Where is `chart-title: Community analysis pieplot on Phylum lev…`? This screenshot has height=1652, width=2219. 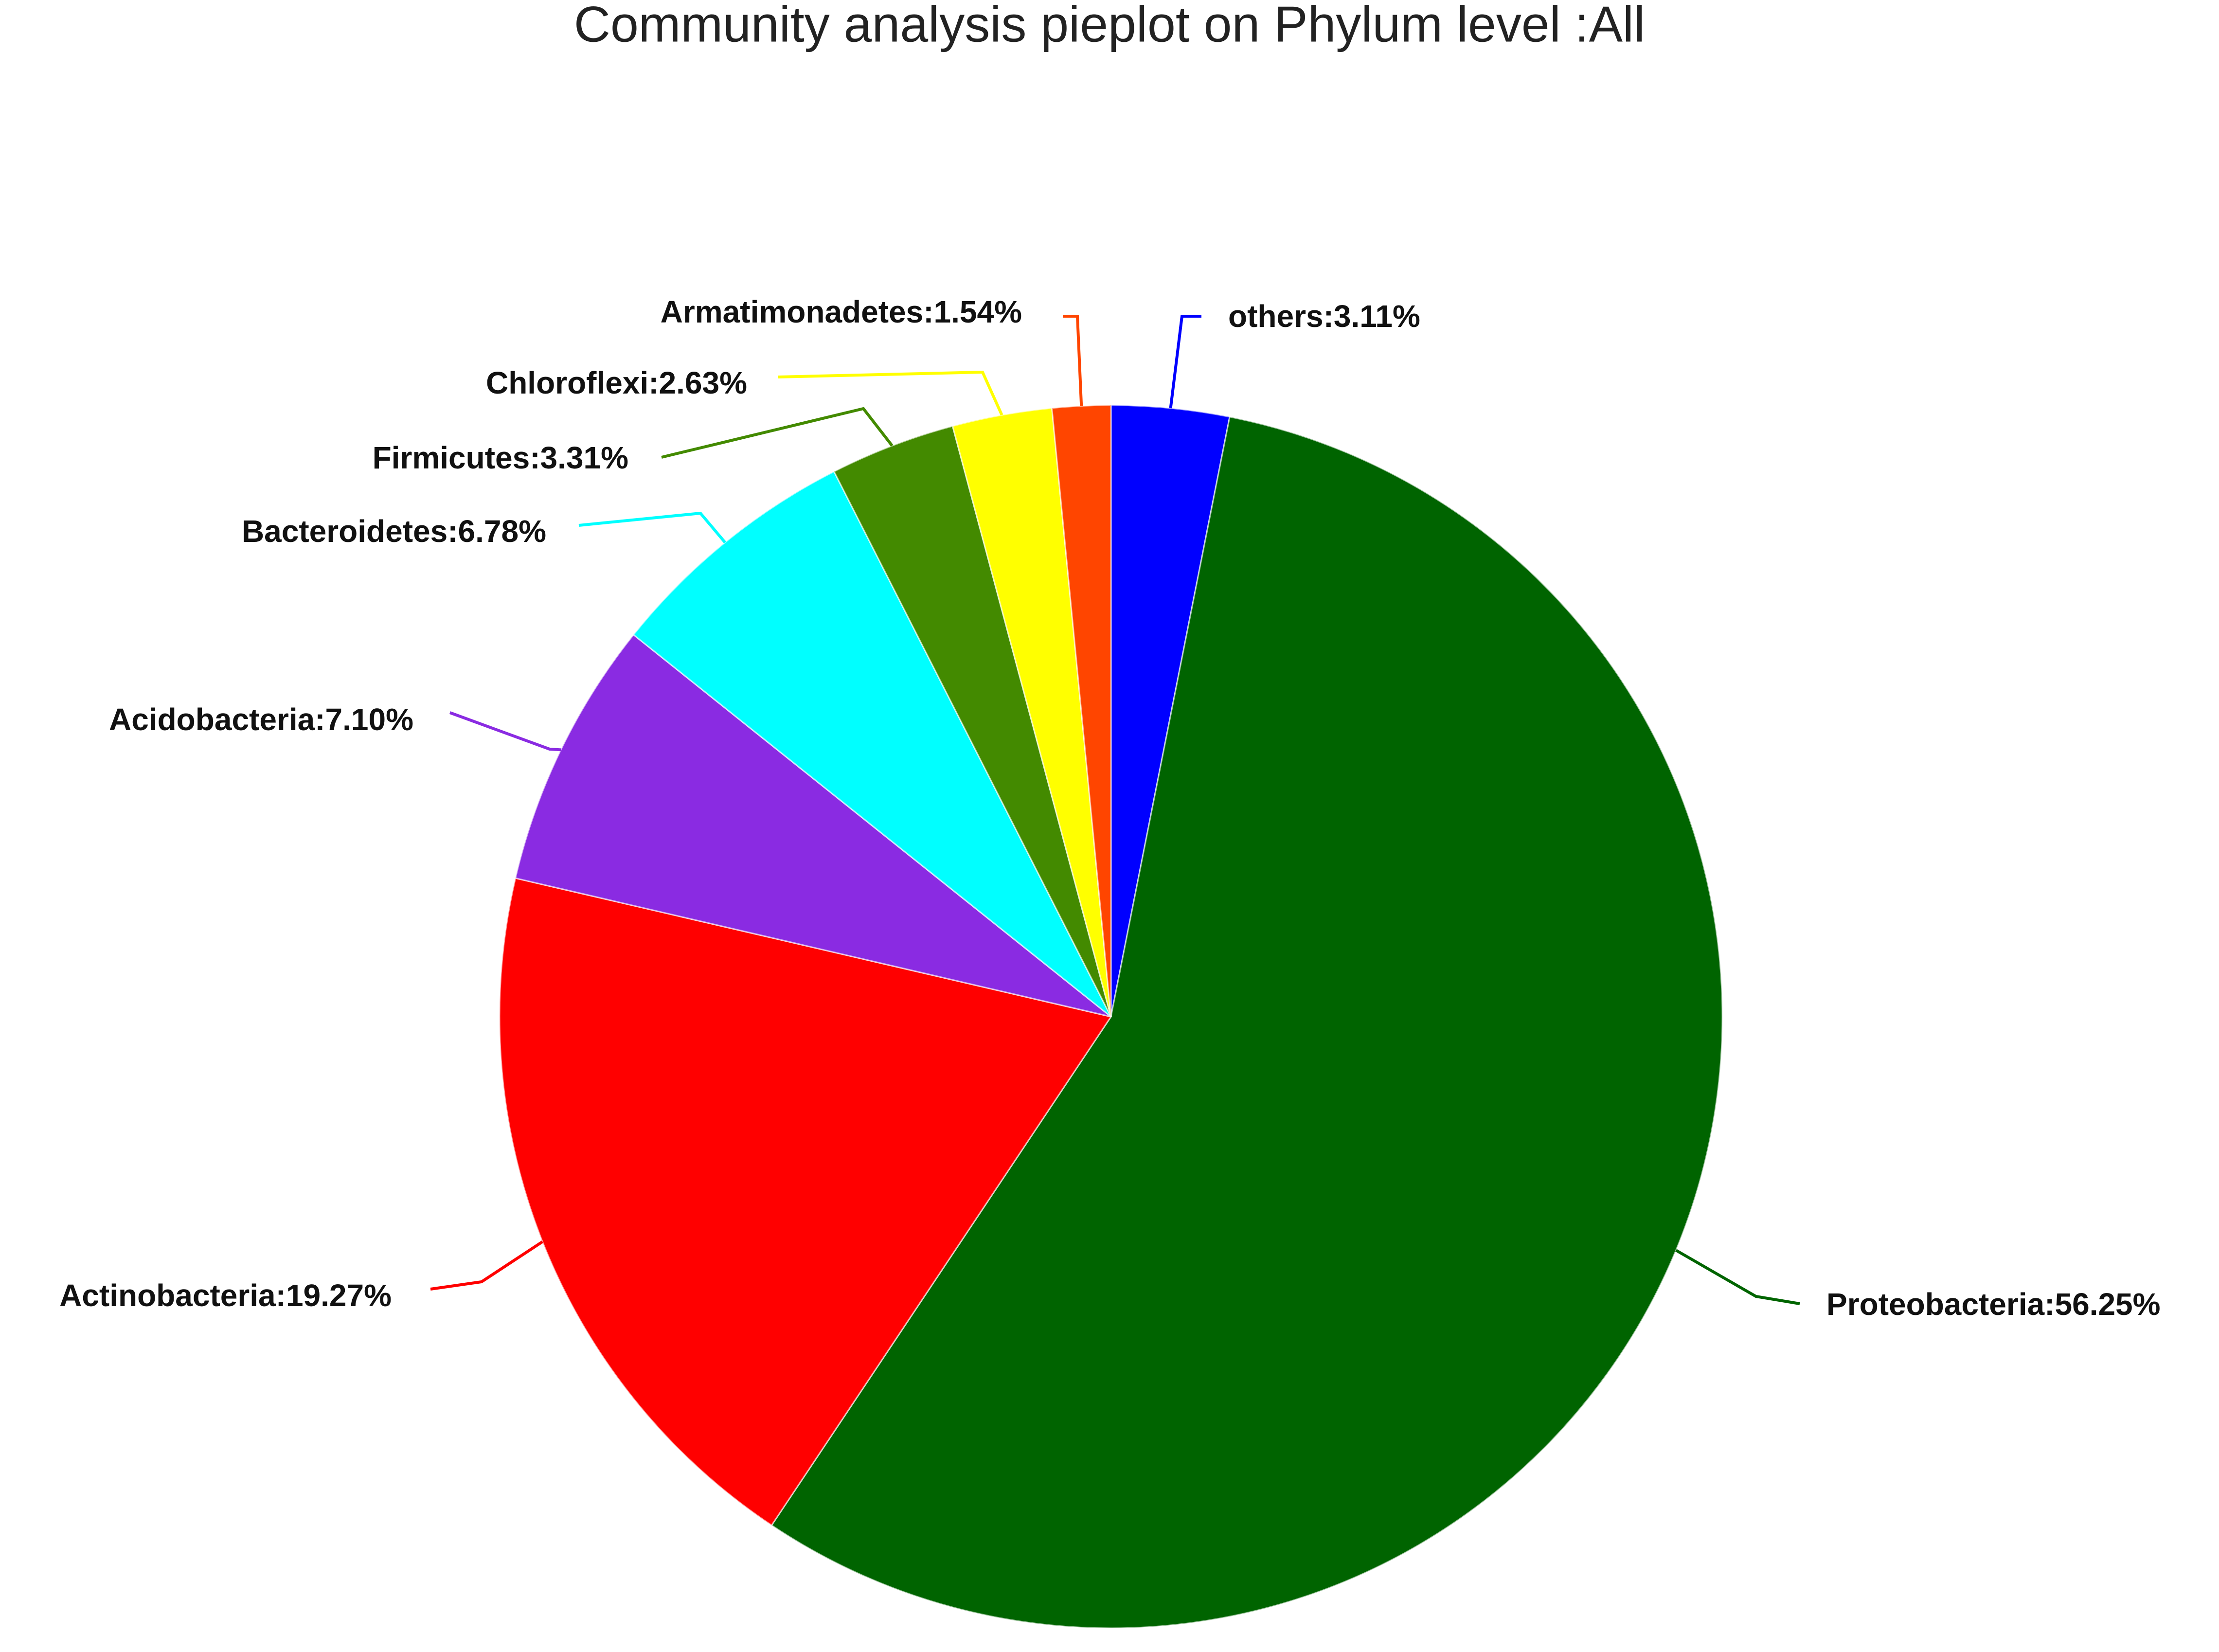
chart-title: Community analysis pieplot on Phylum lev… is located at coordinates (1109, 26).